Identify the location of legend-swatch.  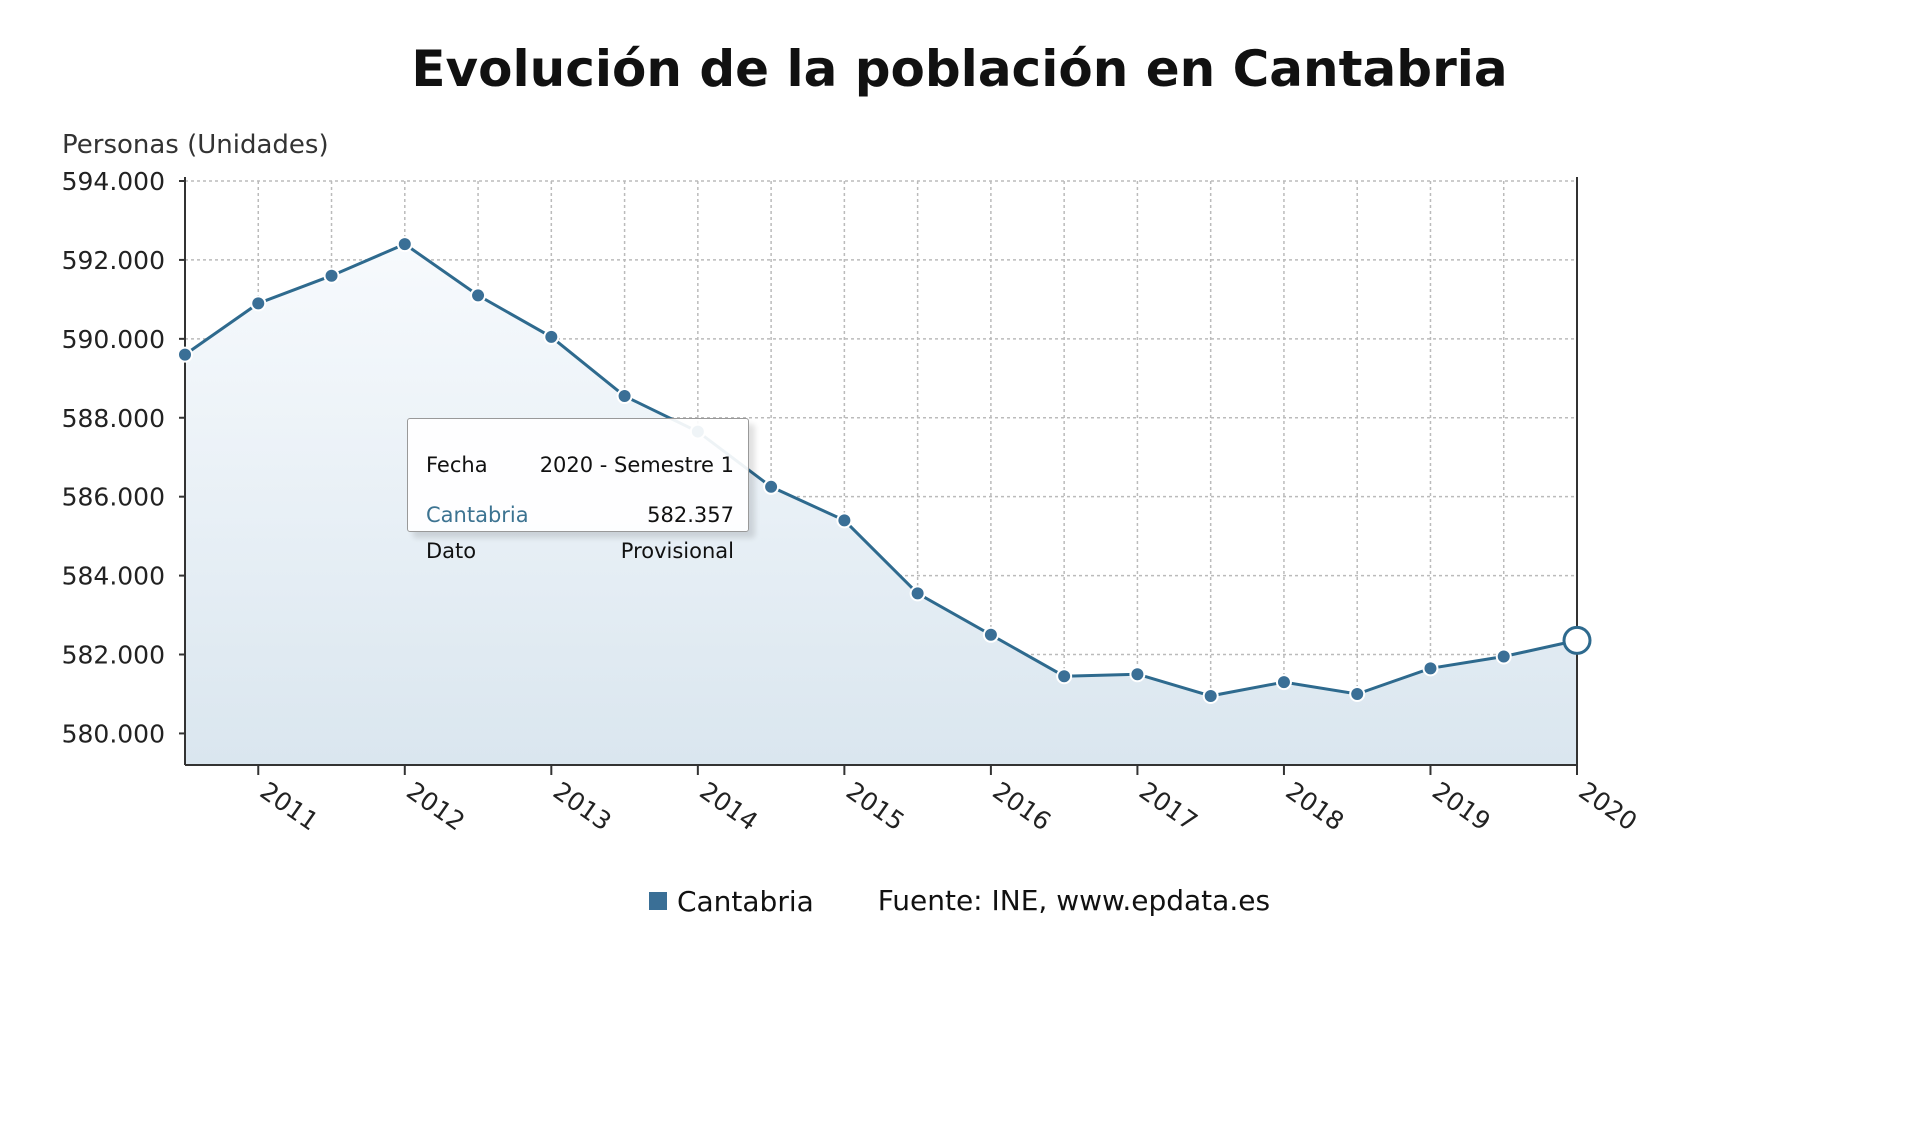
(657, 901).